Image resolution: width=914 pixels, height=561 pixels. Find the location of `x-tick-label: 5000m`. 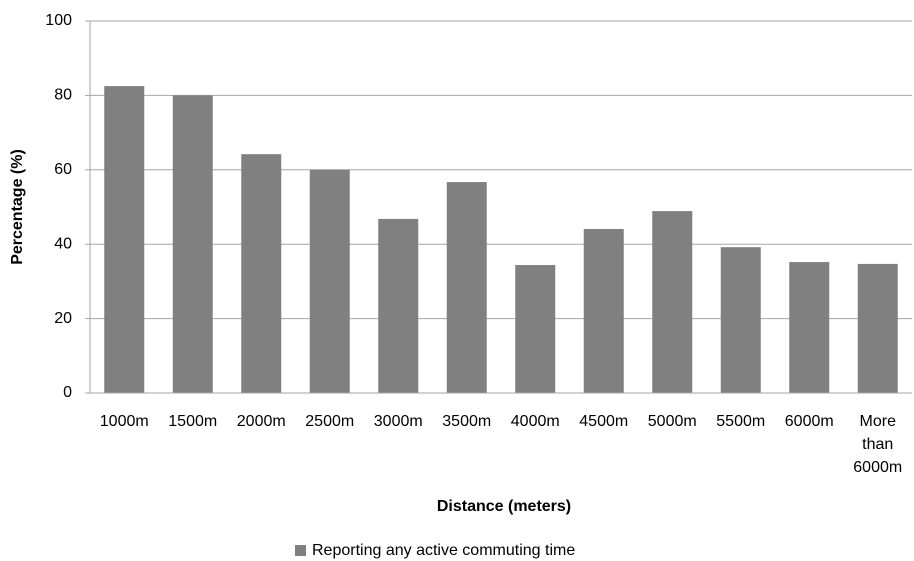

x-tick-label: 5000m is located at coordinates (672, 421).